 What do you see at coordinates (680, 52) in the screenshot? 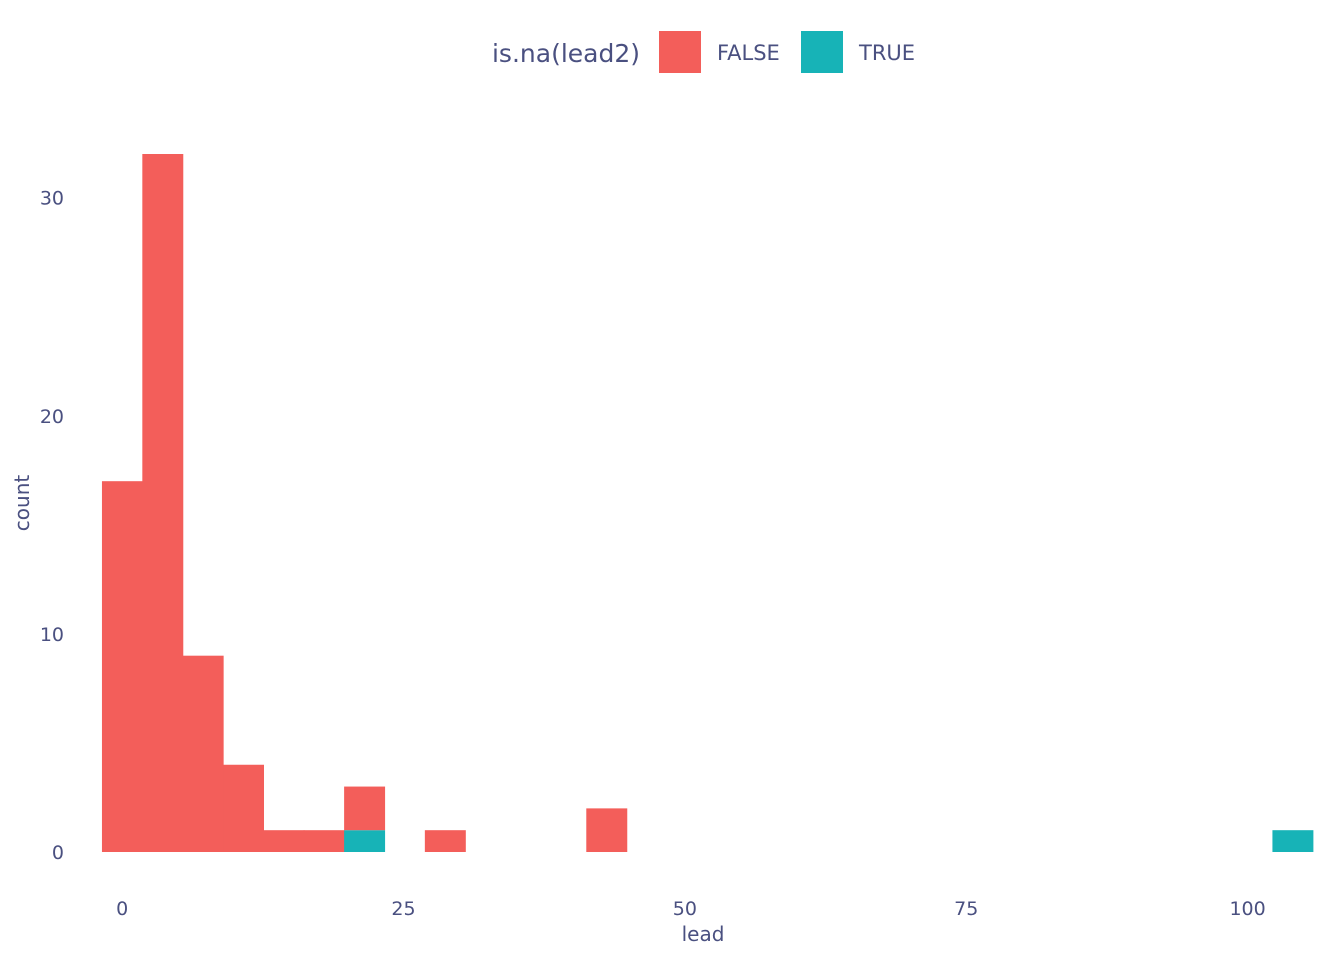
I see `legend-key-false` at bounding box center [680, 52].